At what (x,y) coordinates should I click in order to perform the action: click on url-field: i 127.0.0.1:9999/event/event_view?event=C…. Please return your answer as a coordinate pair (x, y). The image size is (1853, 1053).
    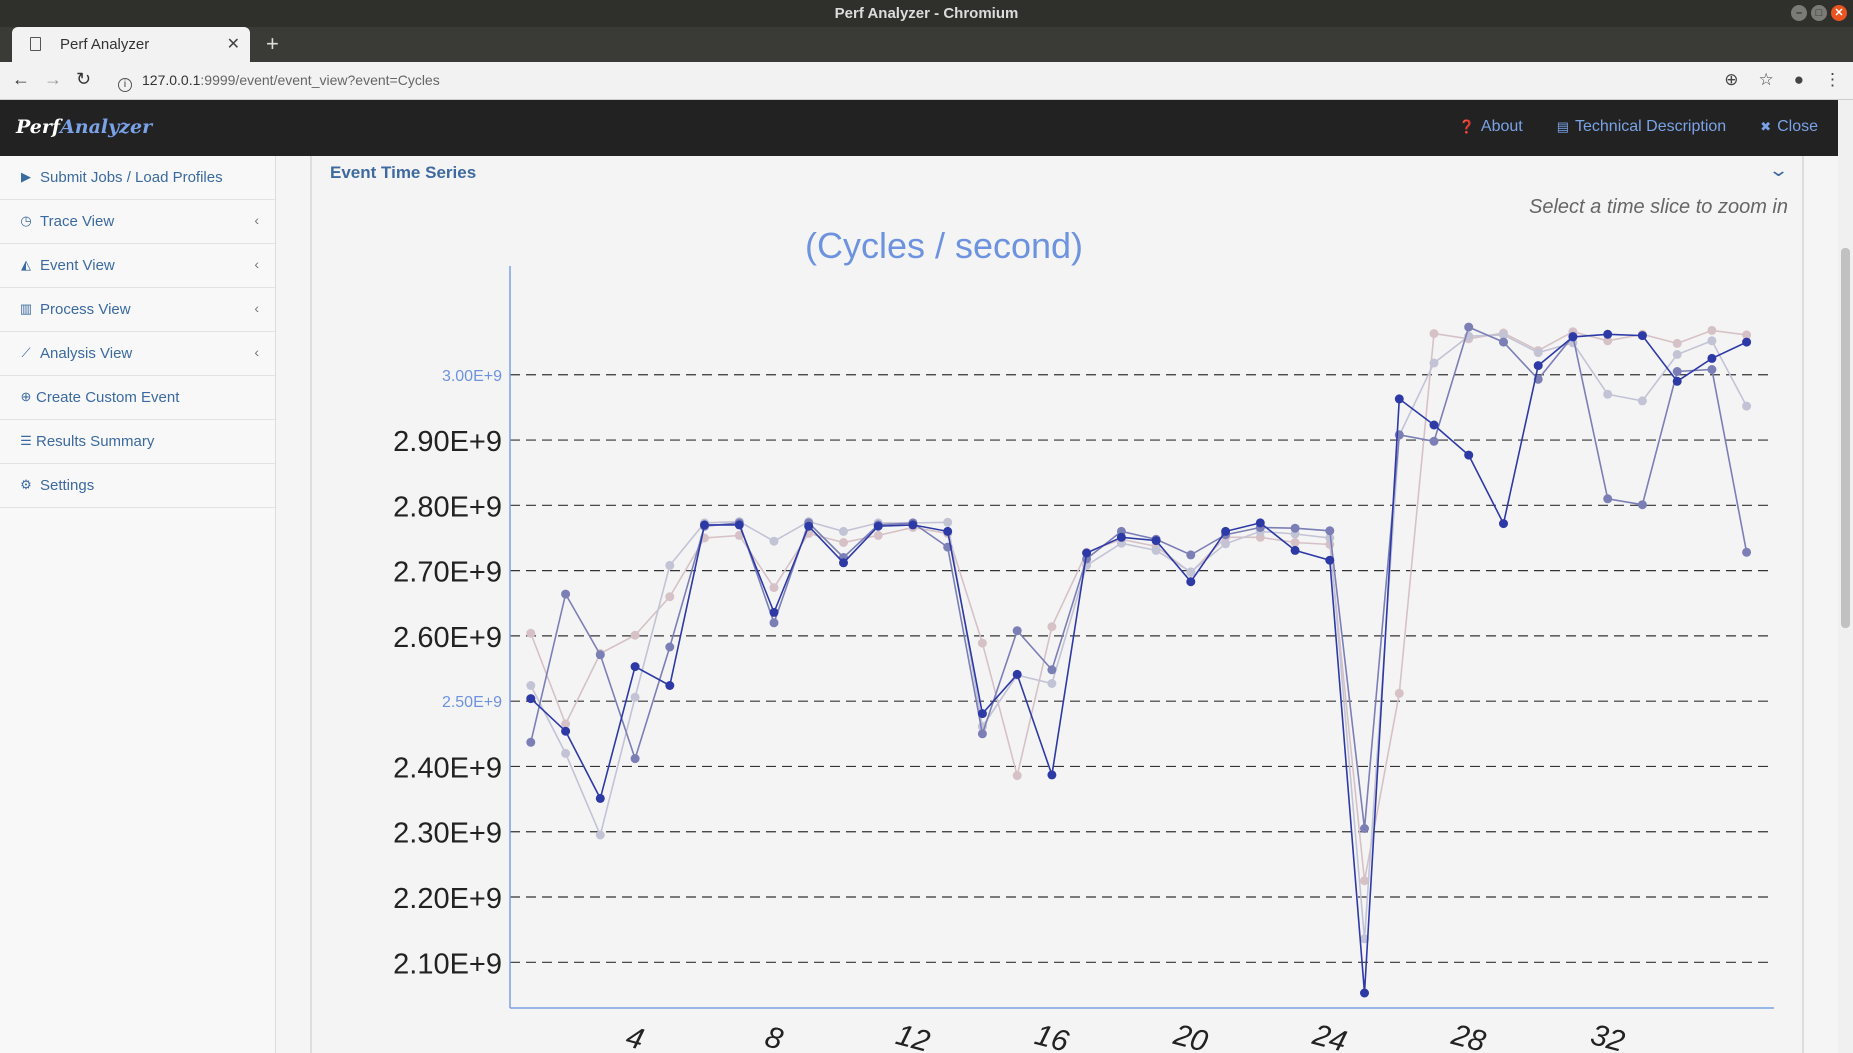
    Looking at the image, I should click on (279, 82).